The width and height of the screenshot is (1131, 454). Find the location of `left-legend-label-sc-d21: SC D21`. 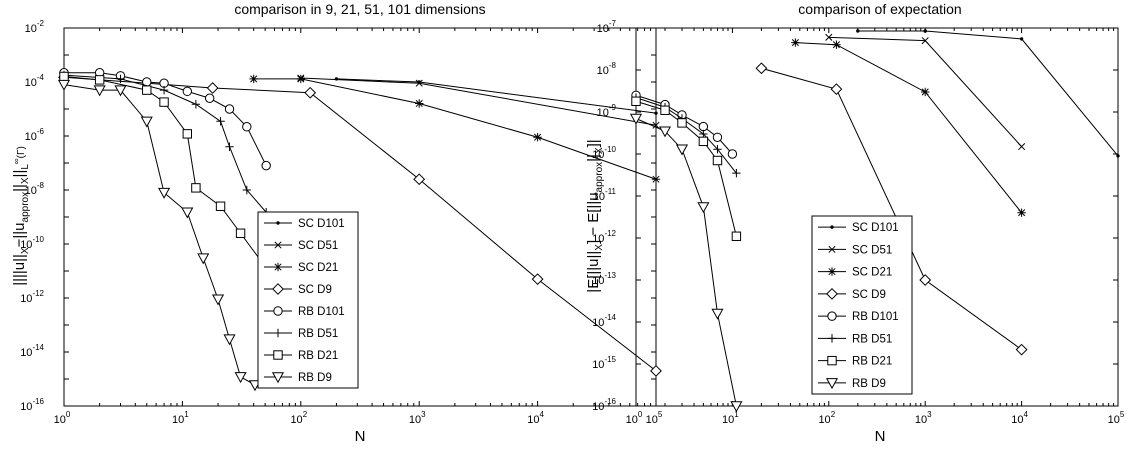

left-legend-label-sc-d21: SC D21 is located at coordinates (318, 268).